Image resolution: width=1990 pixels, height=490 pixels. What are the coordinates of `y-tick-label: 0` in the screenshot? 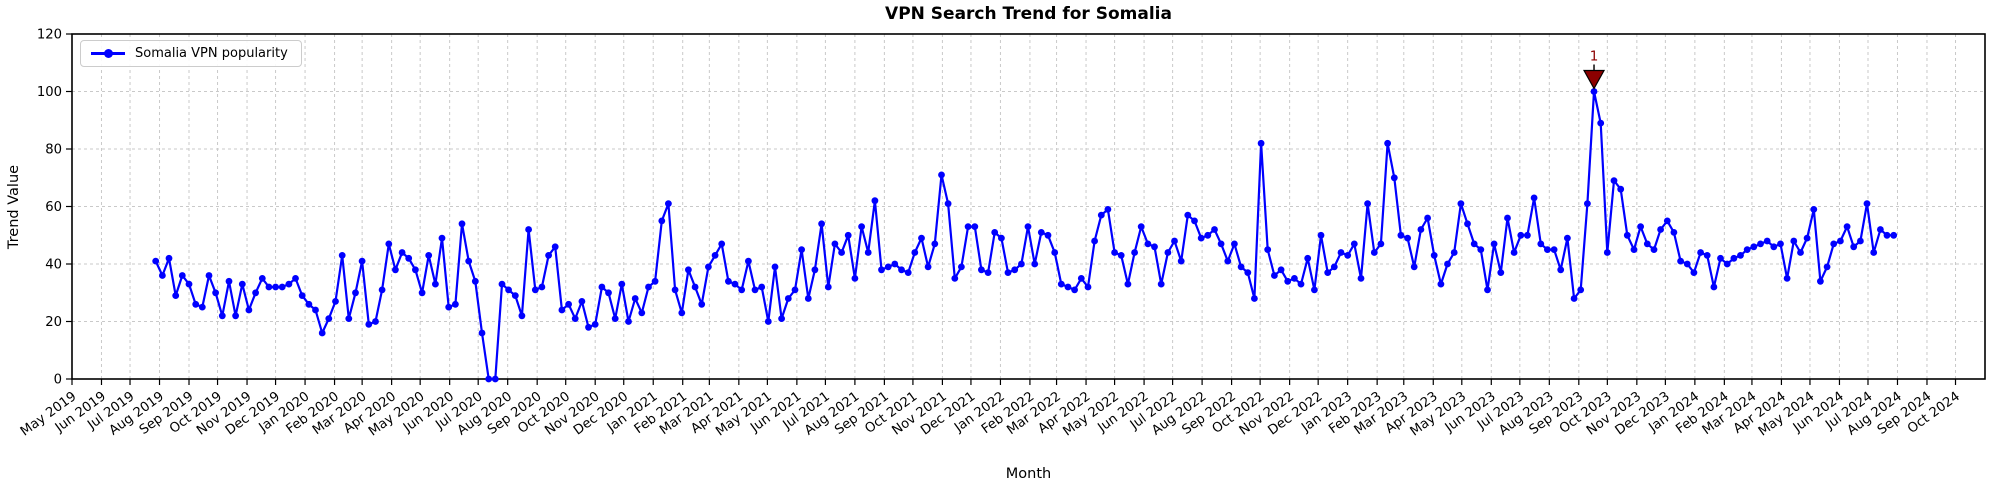 It's located at (58, 380).